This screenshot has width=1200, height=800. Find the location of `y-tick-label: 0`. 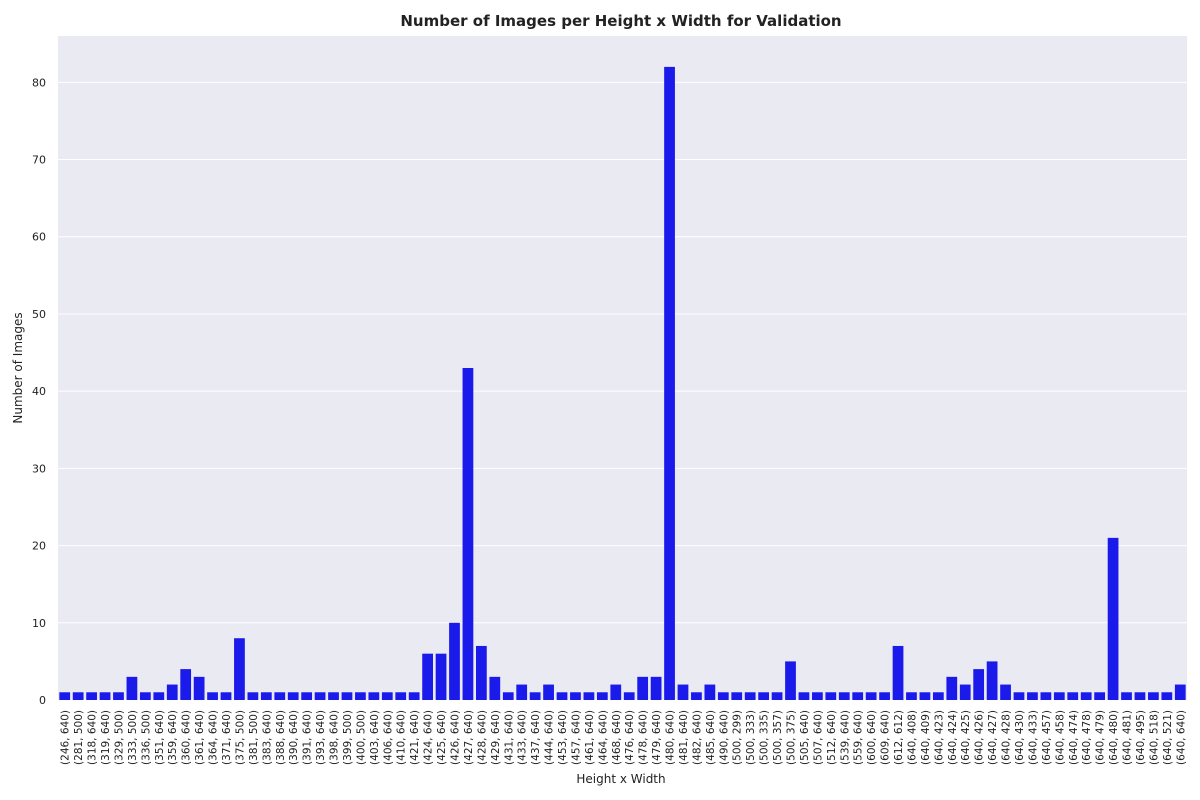

y-tick-label: 0 is located at coordinates (42, 700).